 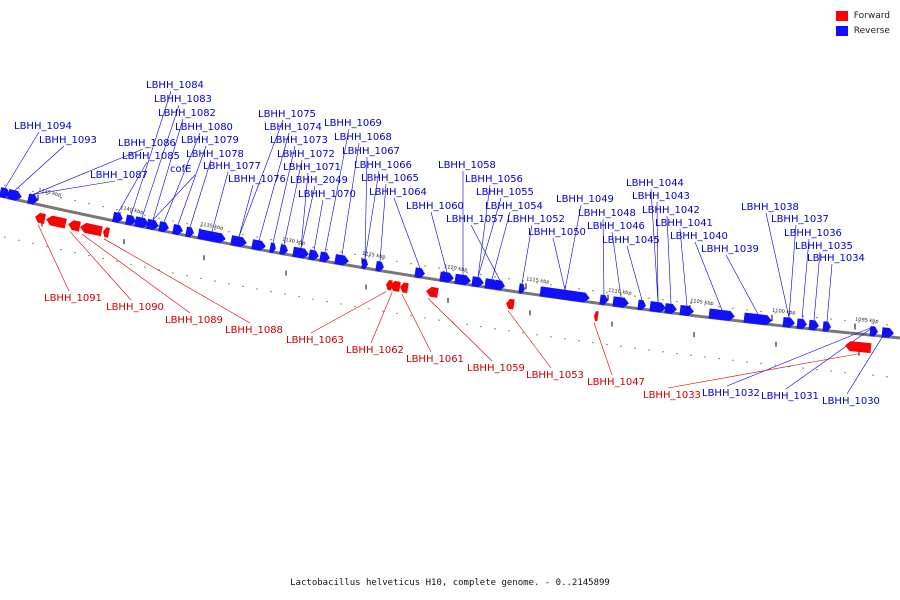 What do you see at coordinates (151, 156) in the screenshot?
I see `reverse-gene-label: LBHH_1085` at bounding box center [151, 156].